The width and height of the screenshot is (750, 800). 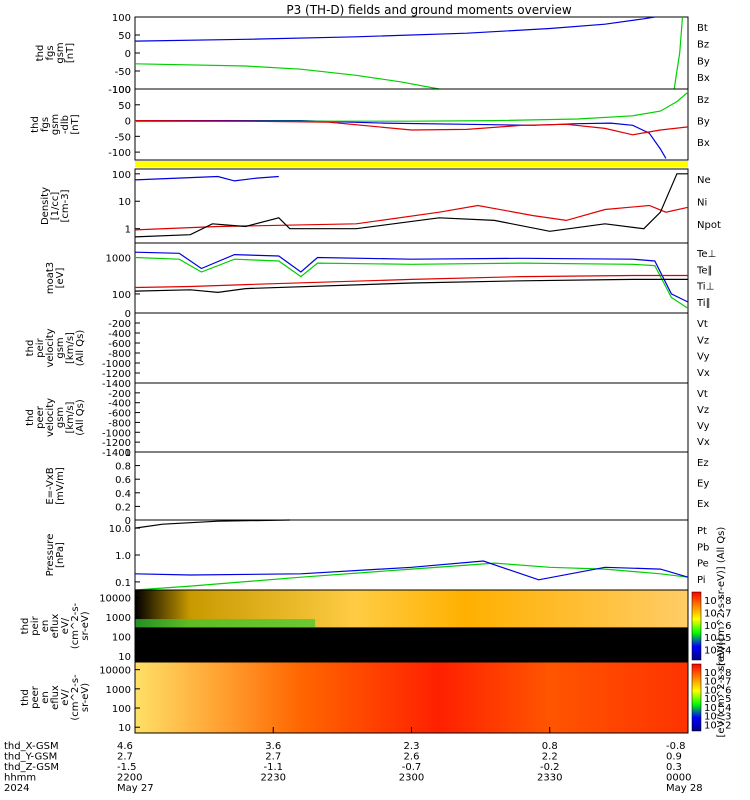 What do you see at coordinates (411, 570) in the screenshot?
I see `series-Pi` at bounding box center [411, 570].